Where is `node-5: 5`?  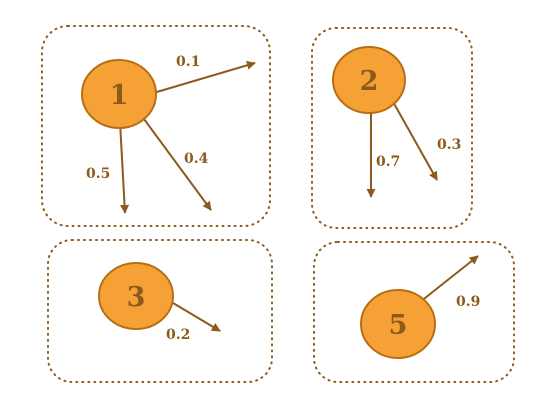
node-5: 5 is located at coordinates (398, 324).